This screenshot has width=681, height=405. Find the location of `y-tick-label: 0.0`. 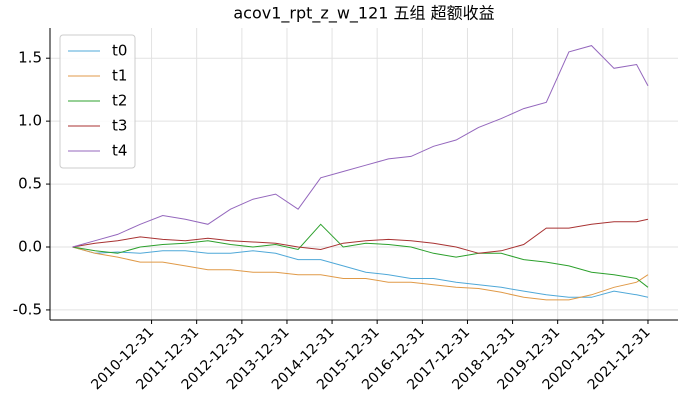

y-tick-label: 0.0 is located at coordinates (30, 247).